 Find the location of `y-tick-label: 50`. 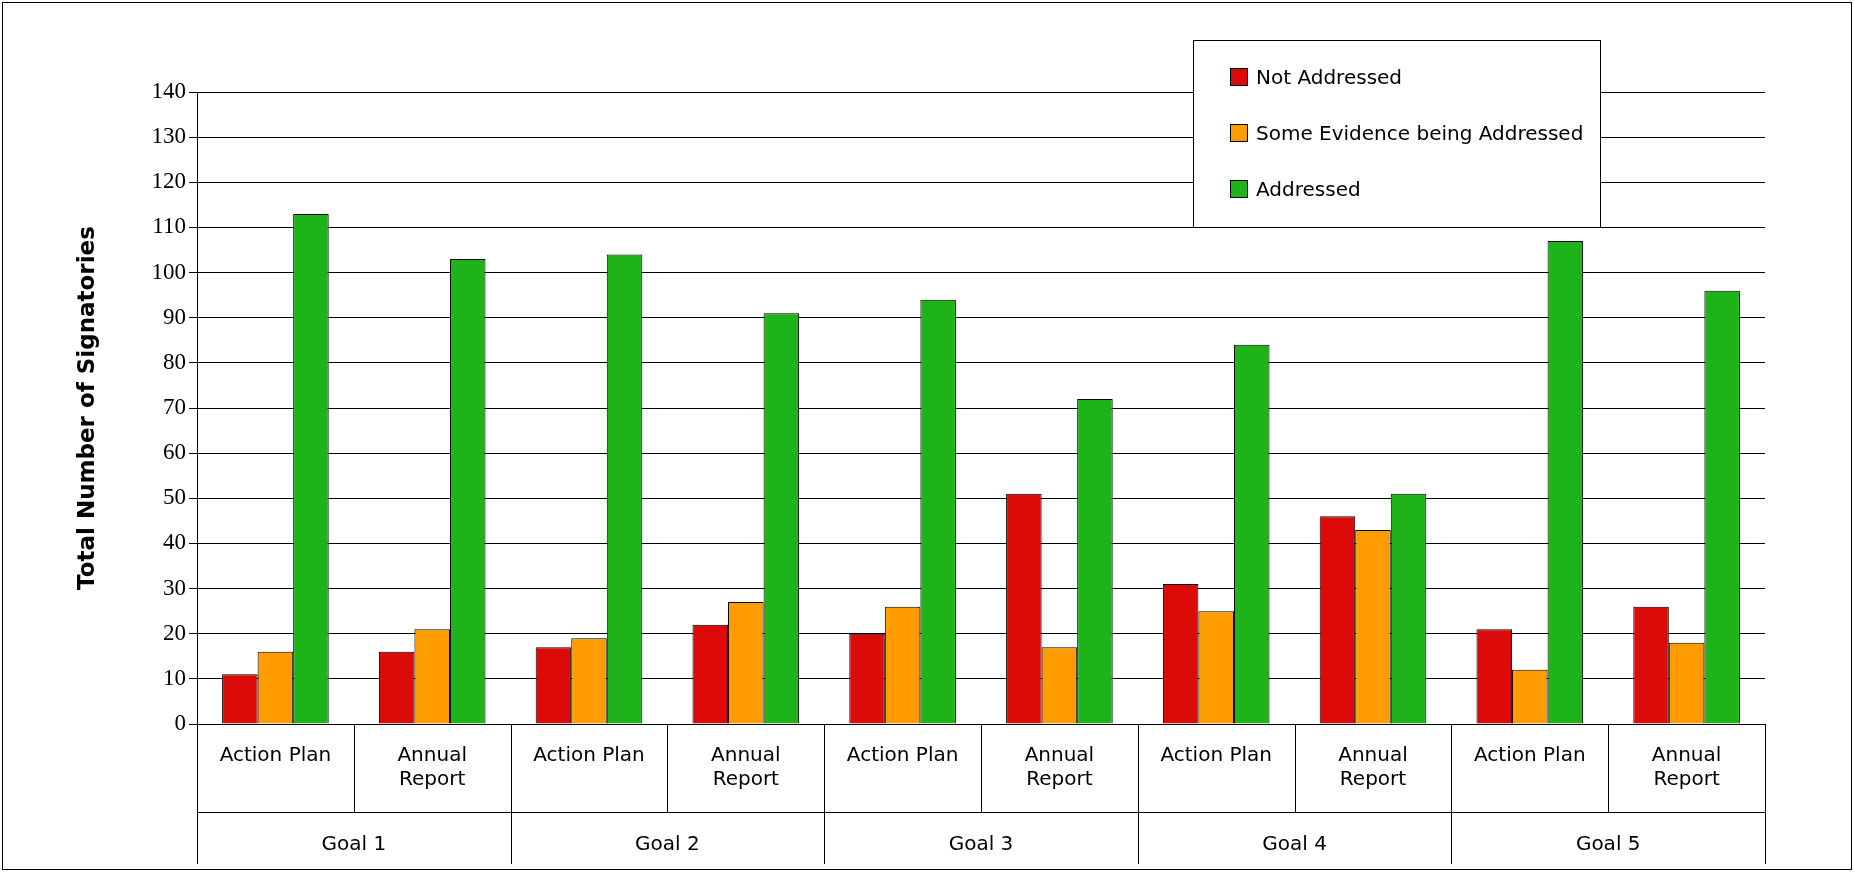

y-tick-label: 50 is located at coordinates (174, 497).